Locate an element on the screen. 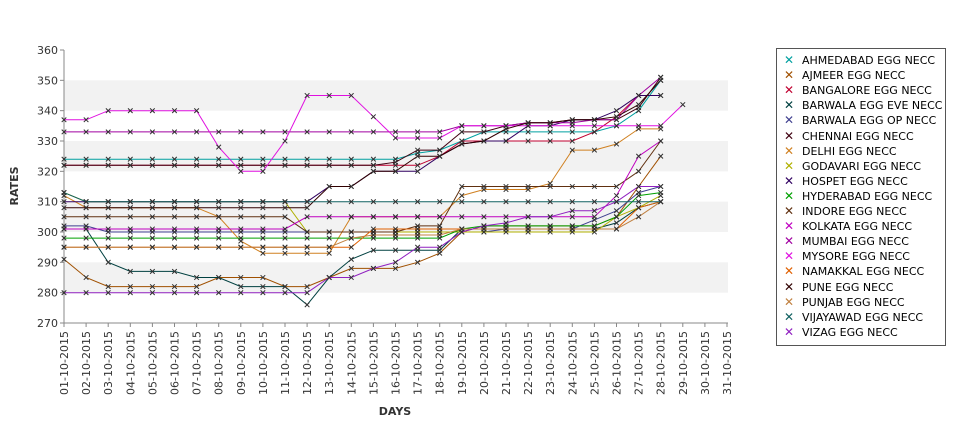 Image resolution: width=975 pixels, height=433 pixels. y-tick-label: 320 is located at coordinates (47, 171).